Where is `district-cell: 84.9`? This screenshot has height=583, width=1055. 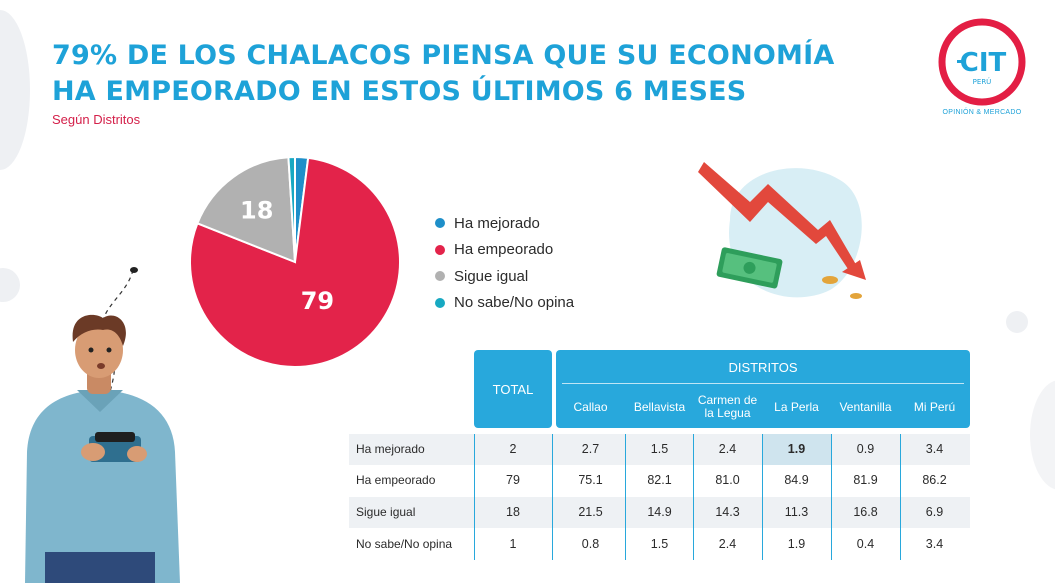
district-cell: 84.9 is located at coordinates (796, 480).